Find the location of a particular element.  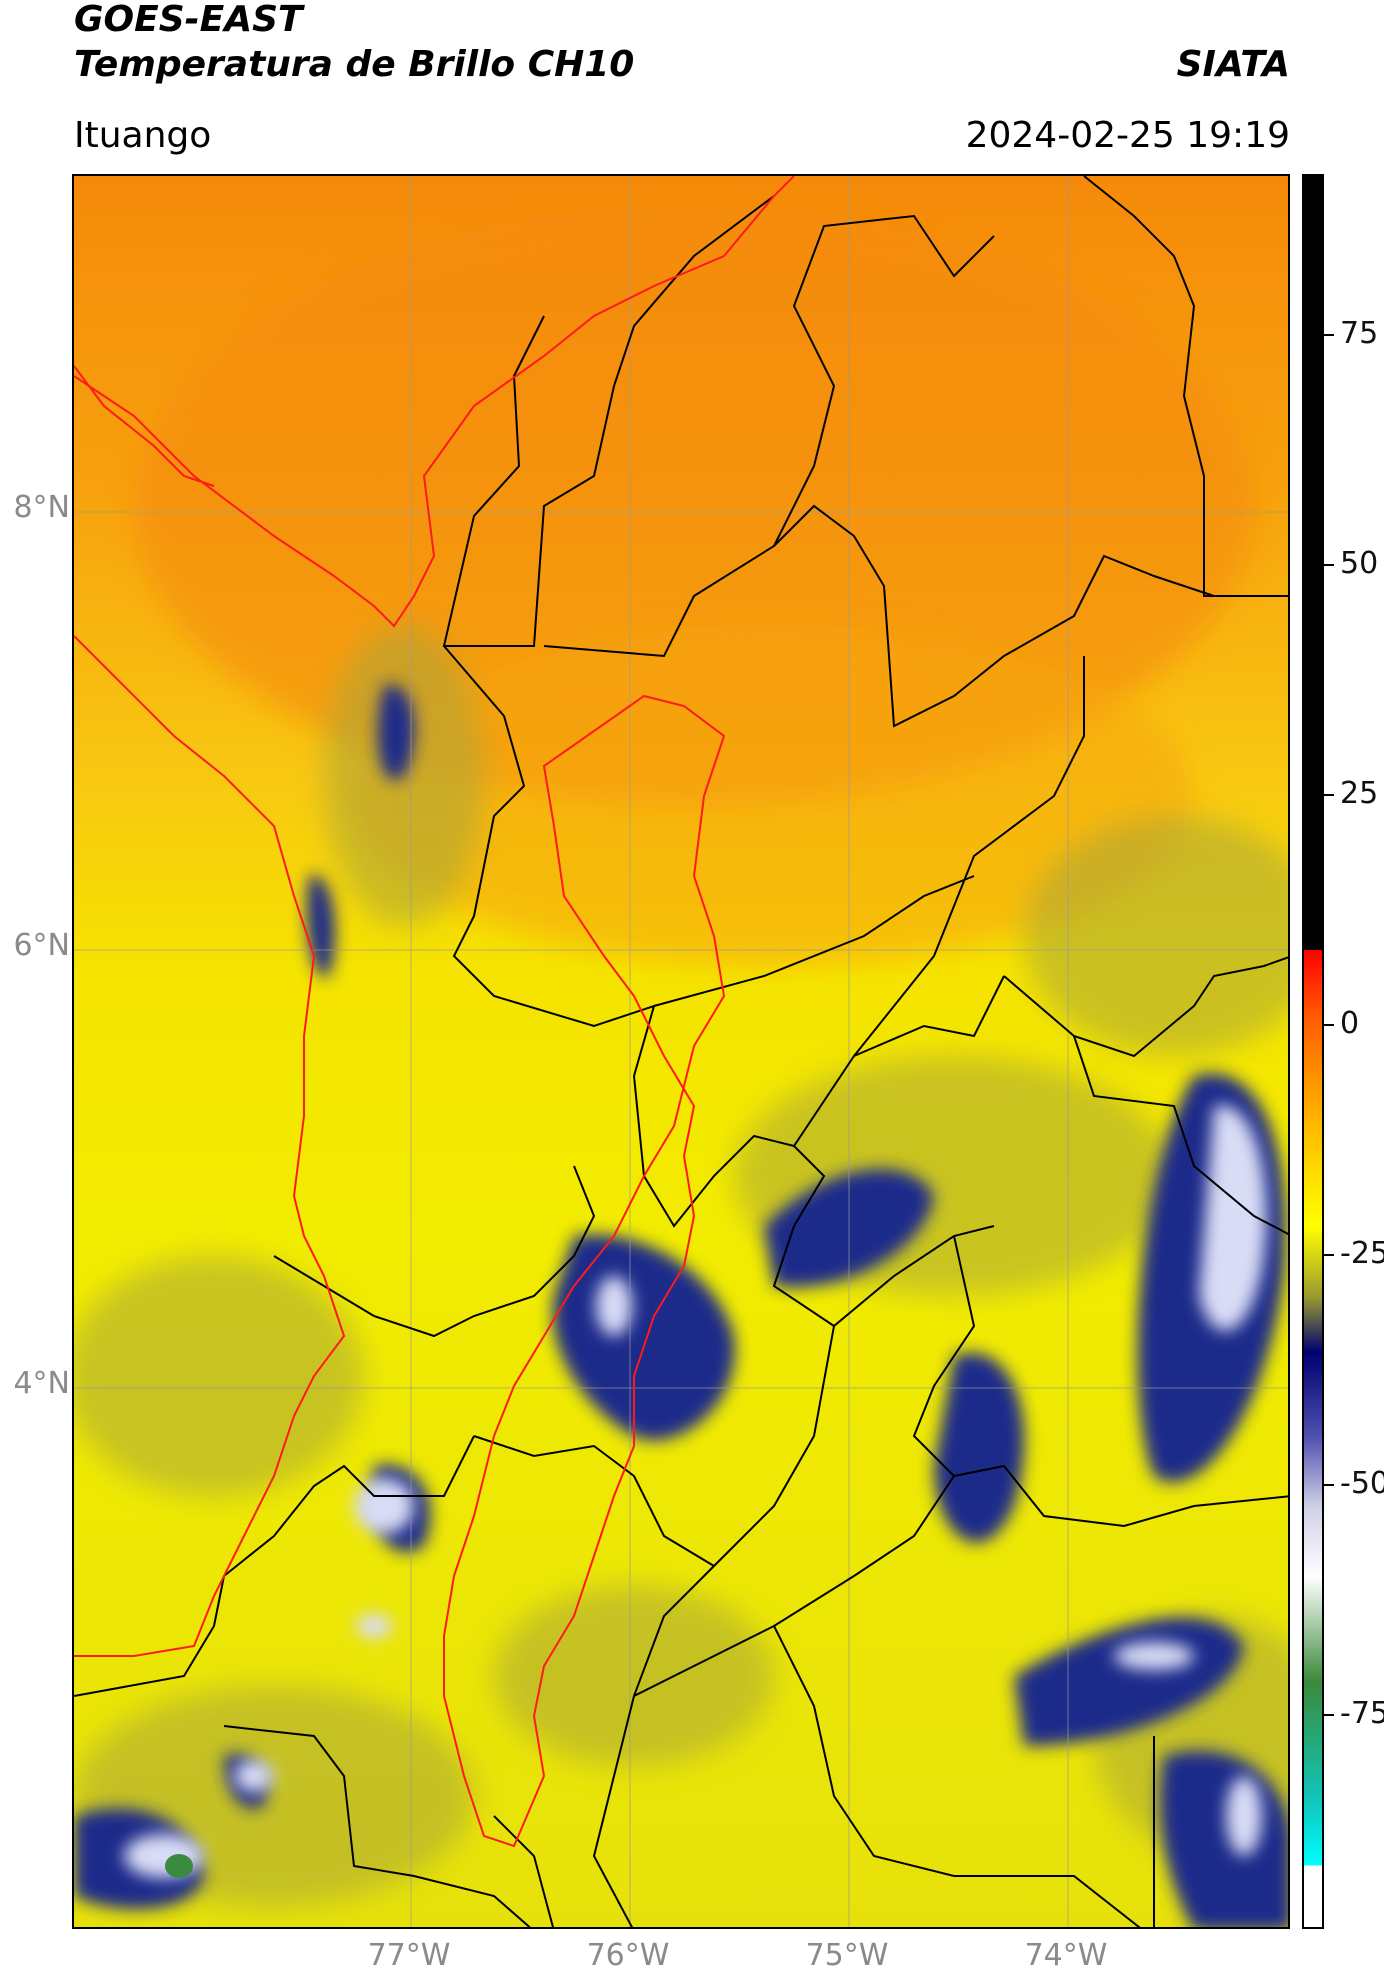

lon-label-74w: 74°W is located at coordinates (1066, 1955).